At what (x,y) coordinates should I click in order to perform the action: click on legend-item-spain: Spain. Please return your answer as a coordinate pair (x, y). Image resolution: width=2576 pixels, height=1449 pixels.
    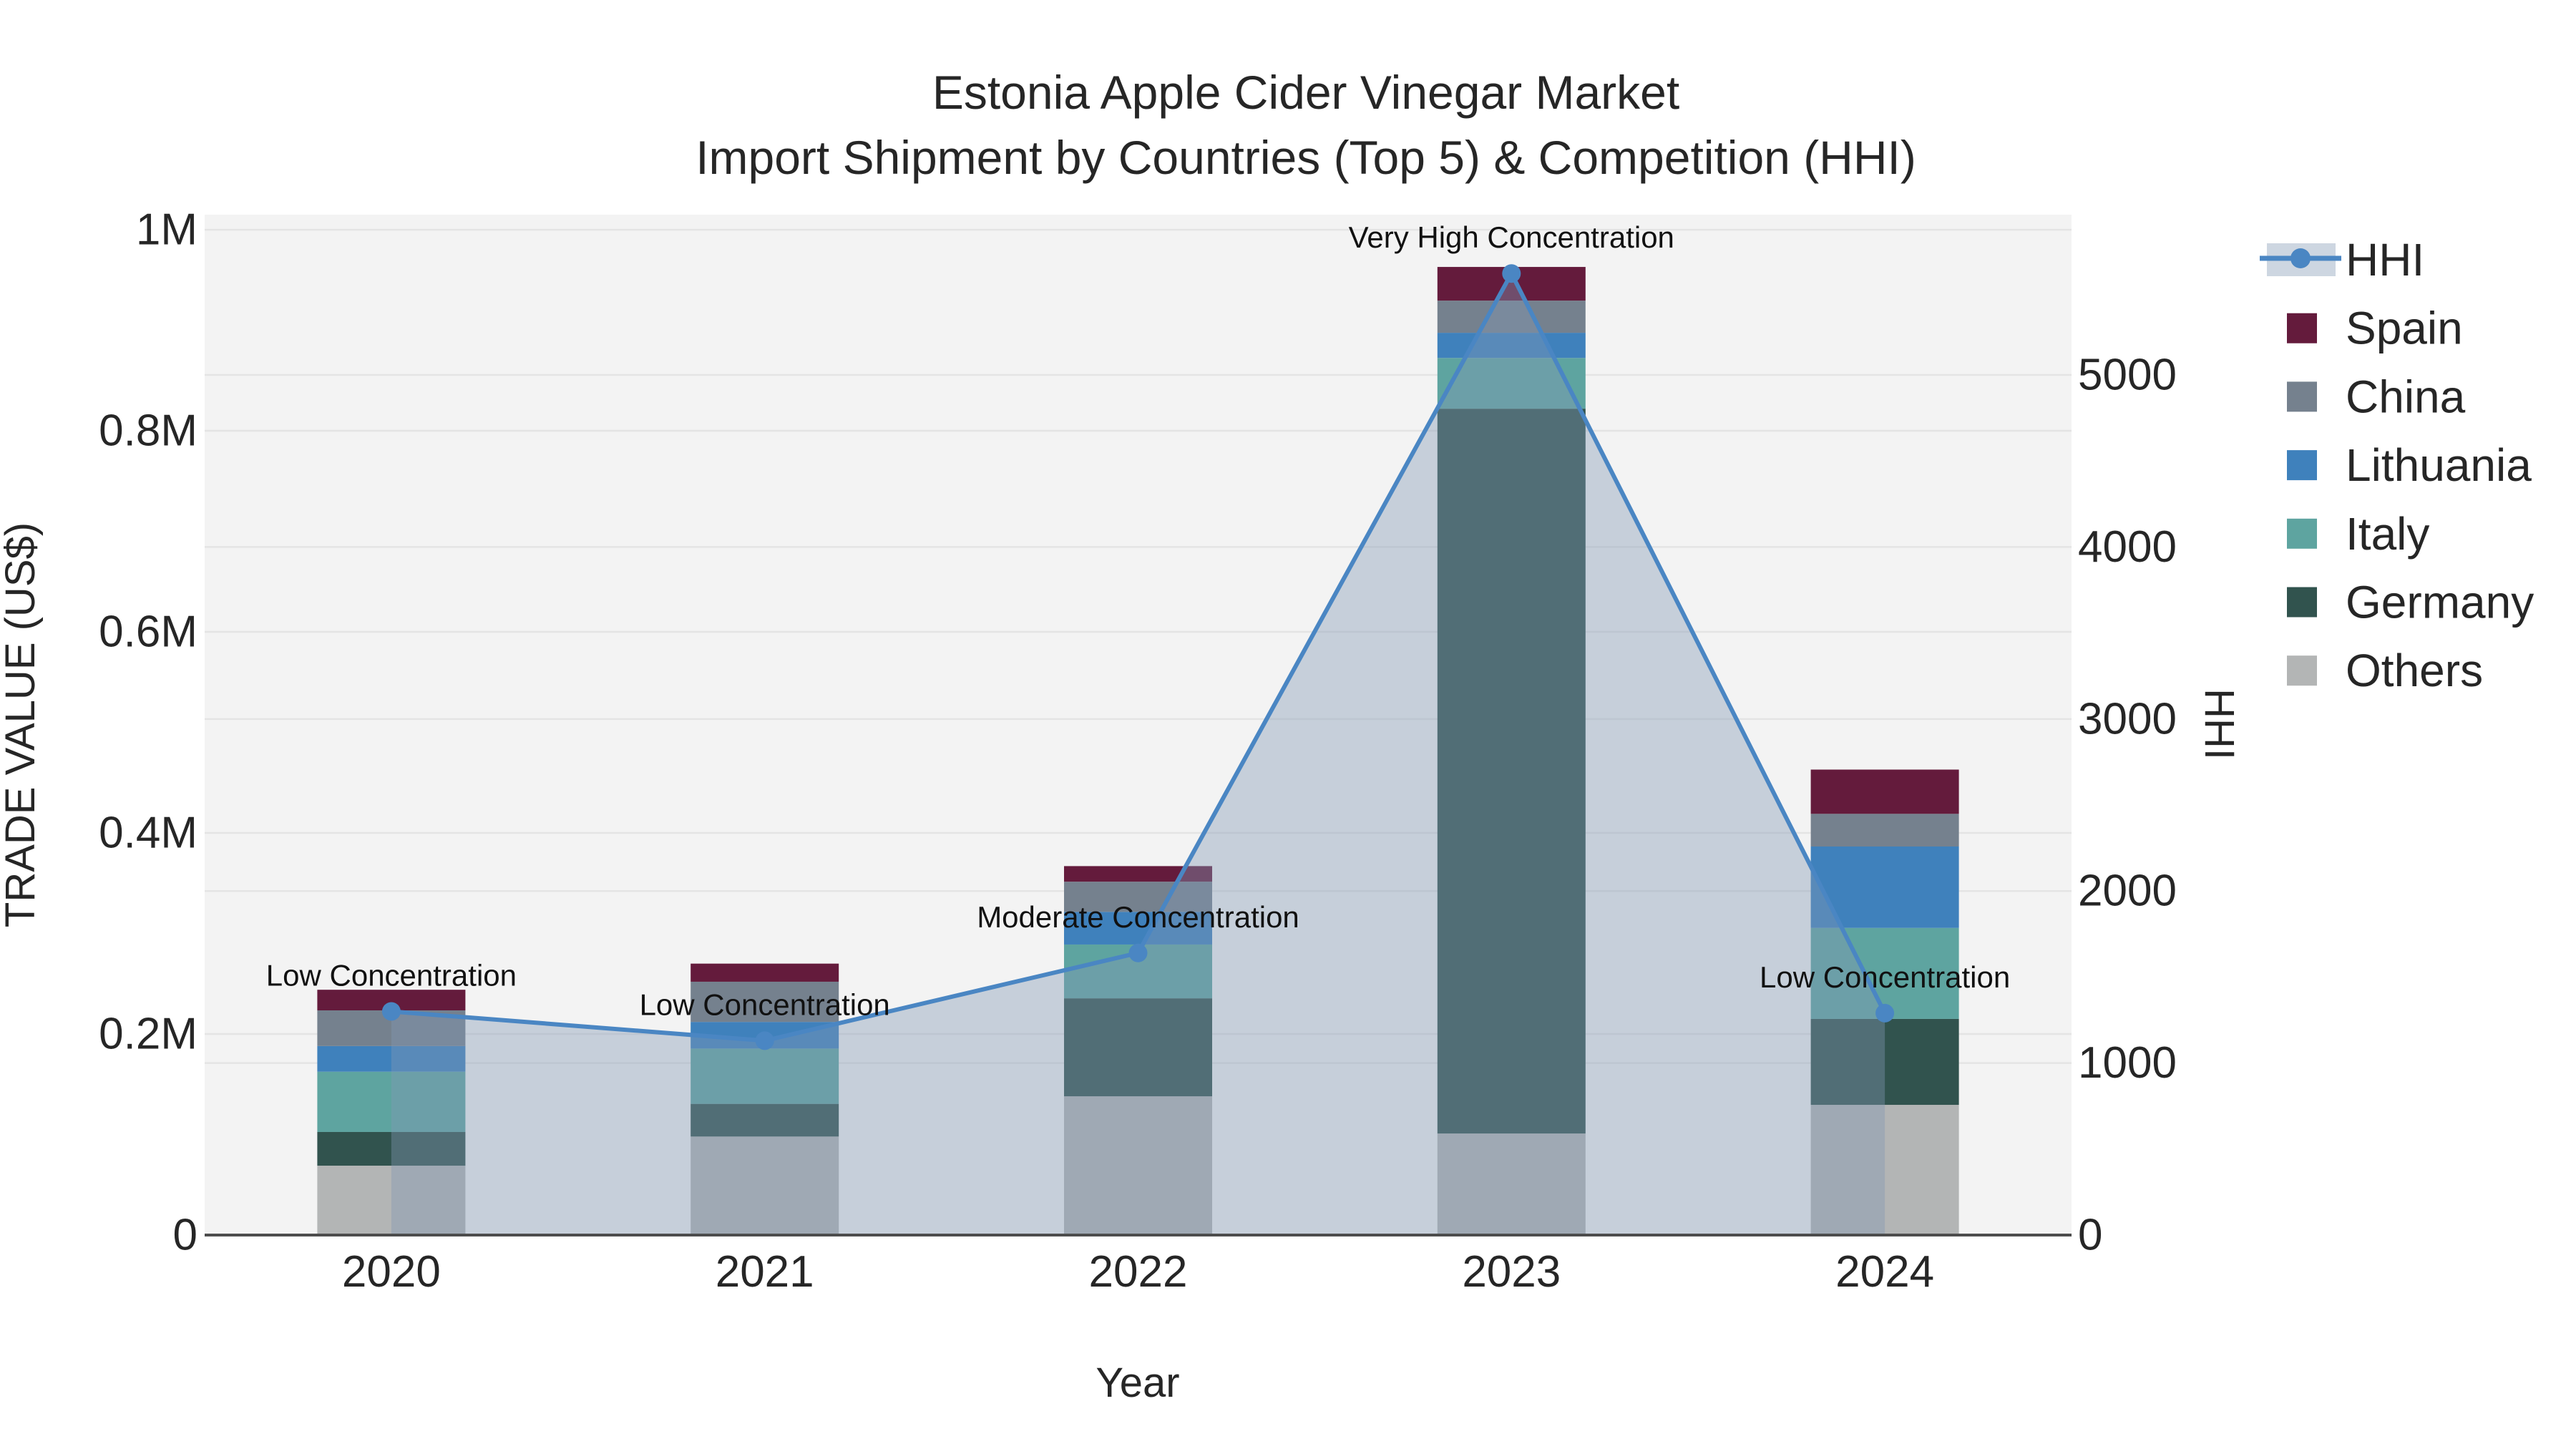
    Looking at the image, I should click on (2375, 328).